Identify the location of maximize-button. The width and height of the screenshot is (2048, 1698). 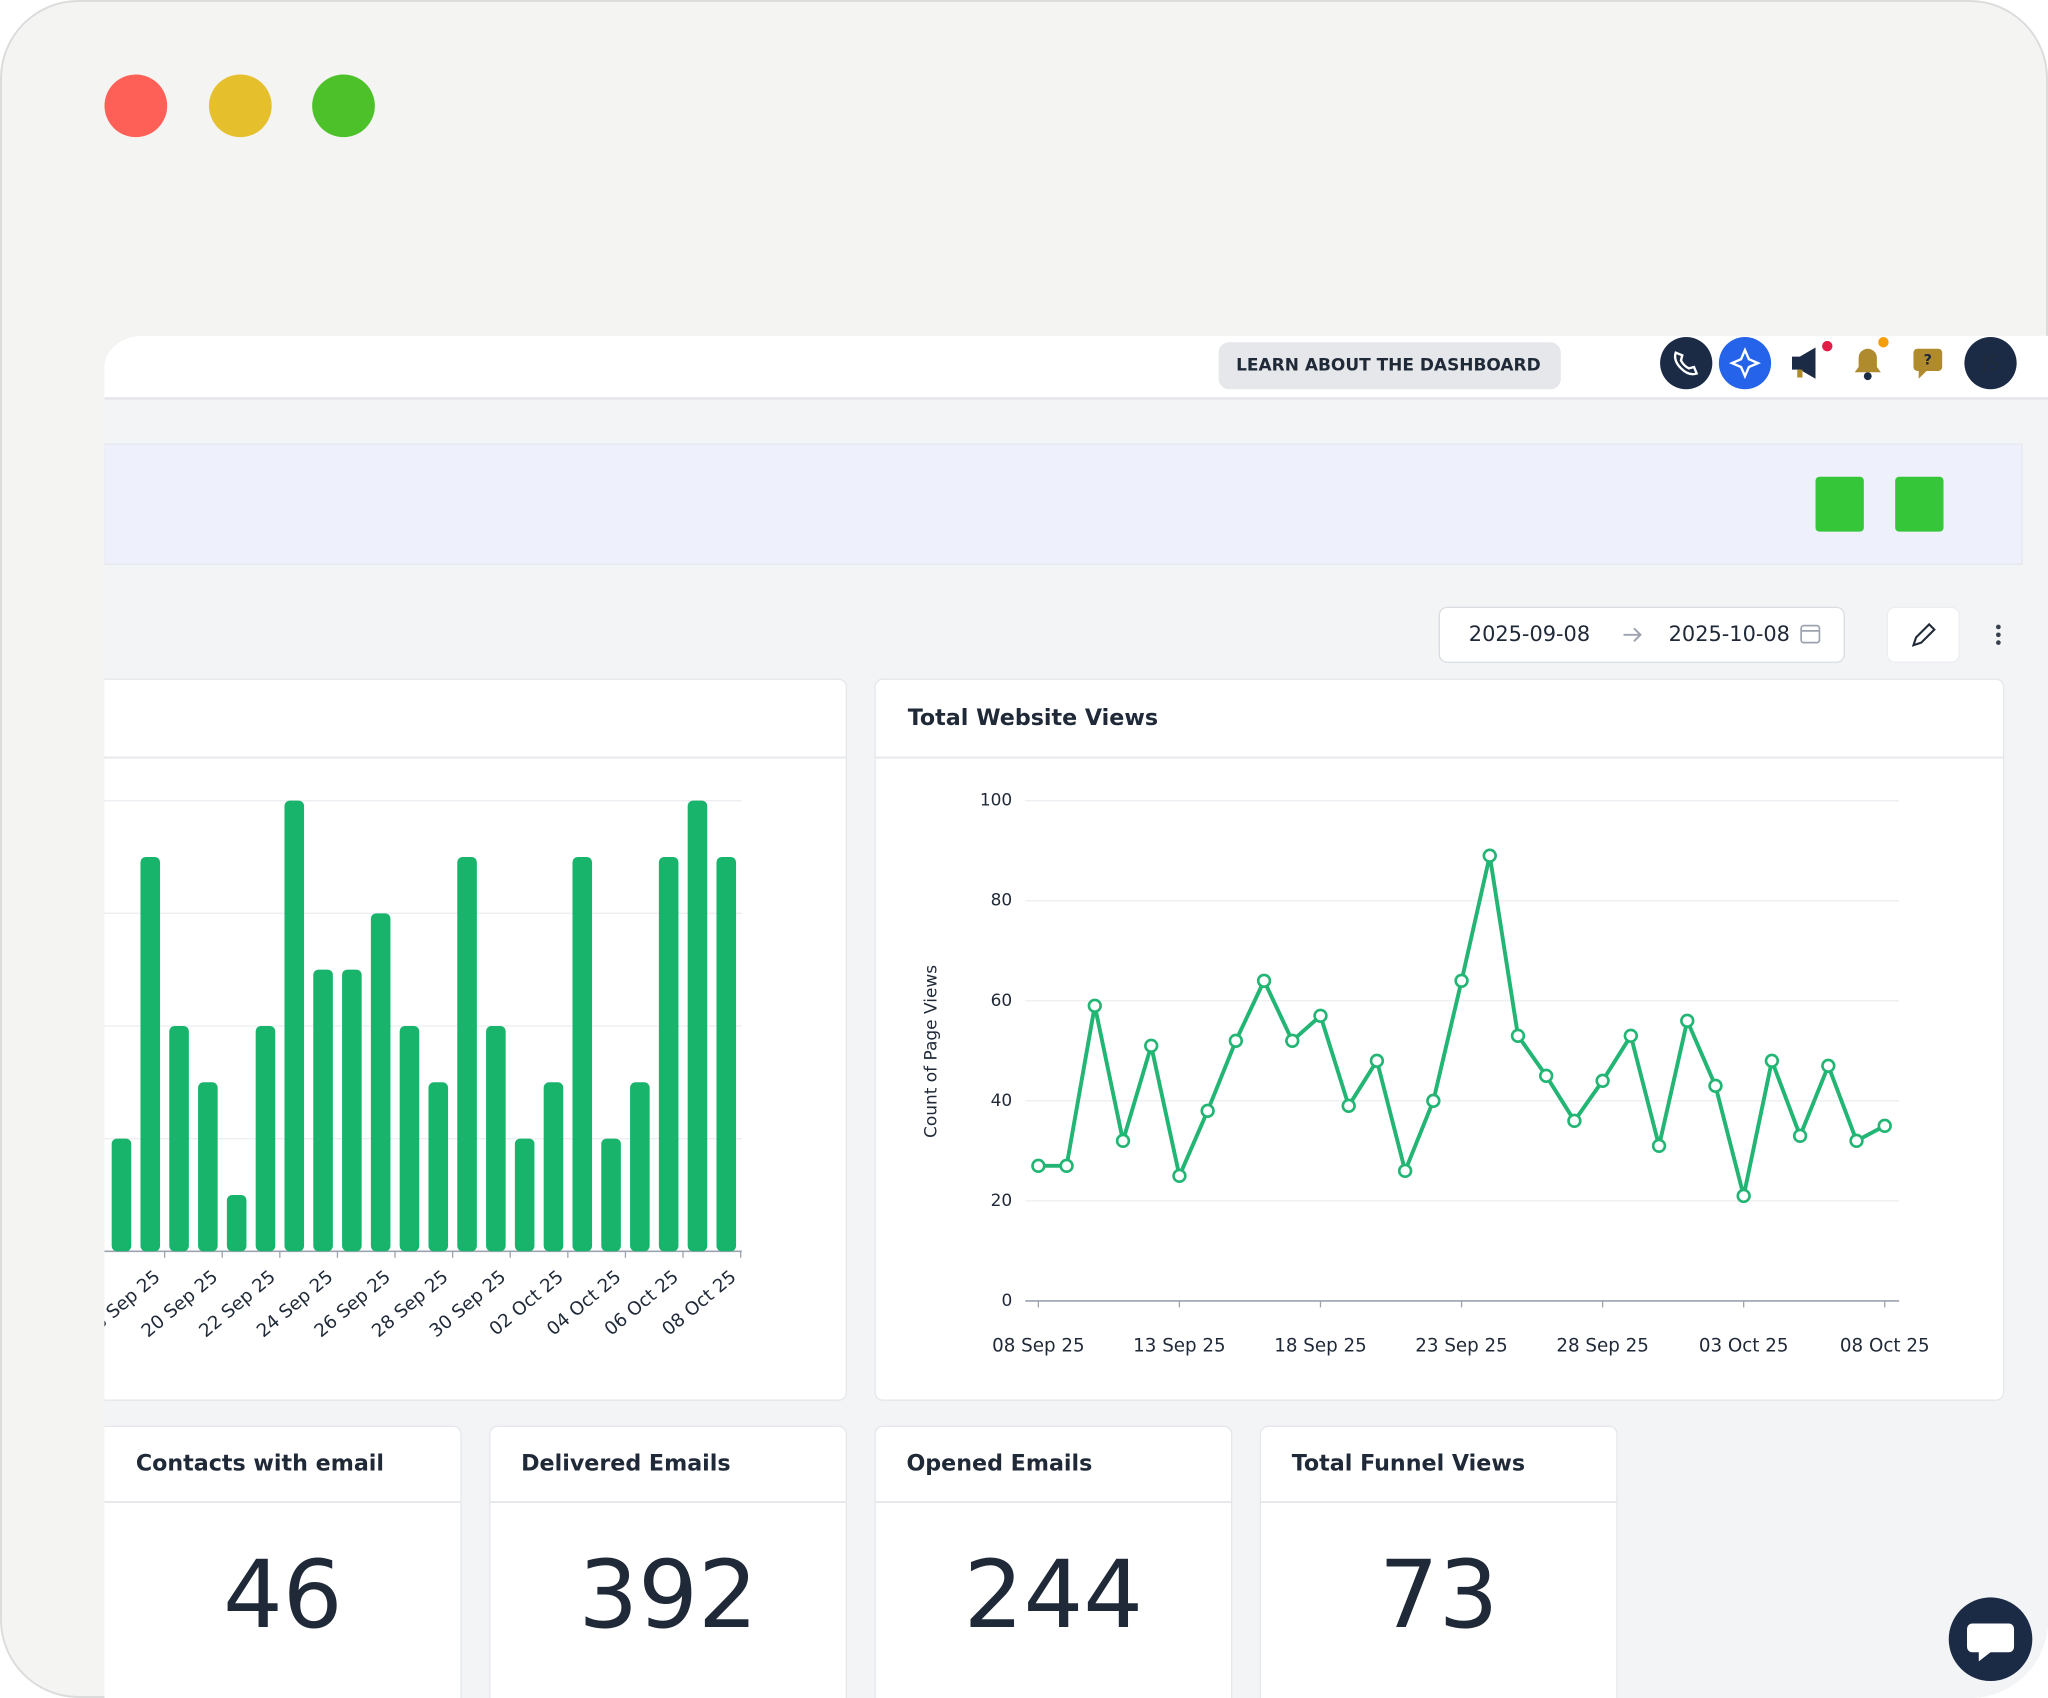
(343, 106).